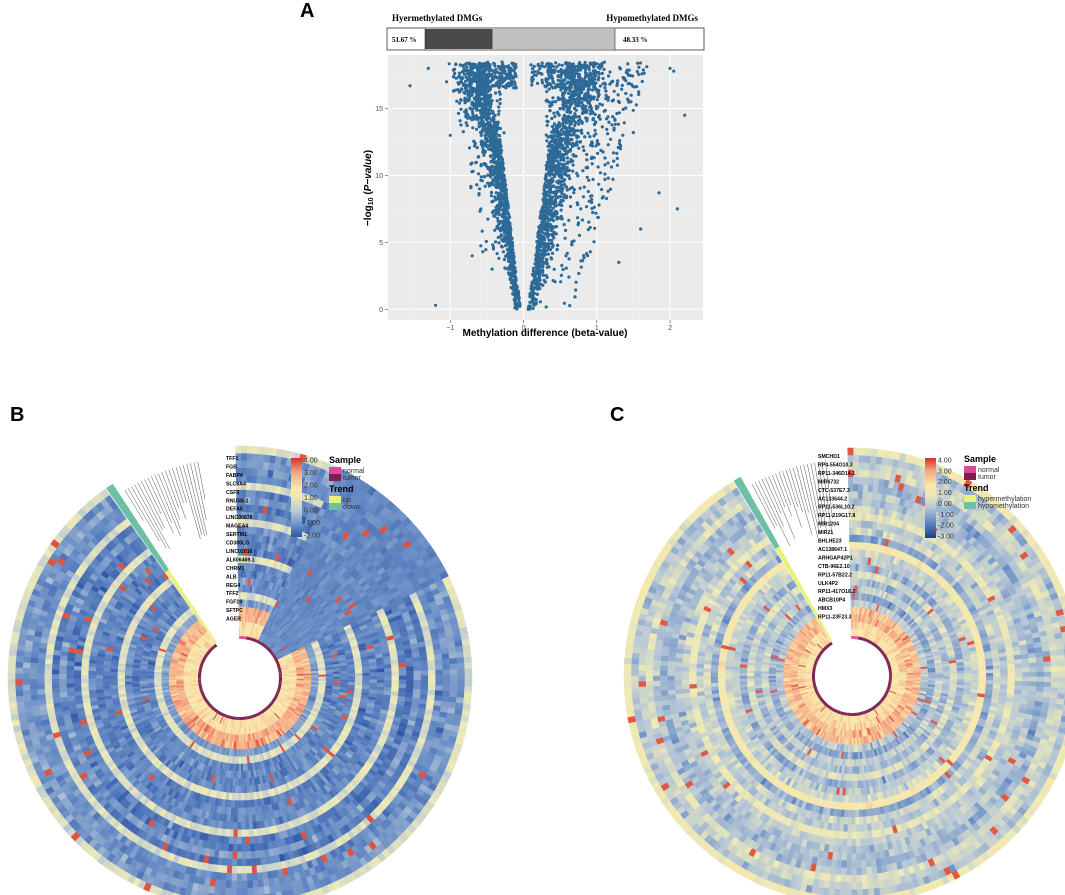 This screenshot has height=895, width=1065. Describe the element at coordinates (553, 39) in the screenshot. I see `bar-hypo-fill` at that location.